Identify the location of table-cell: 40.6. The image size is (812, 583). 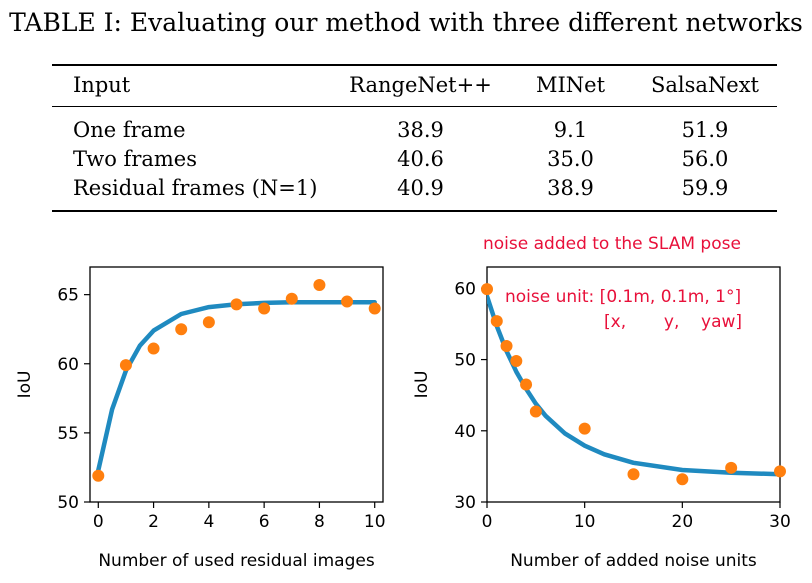
(420, 158).